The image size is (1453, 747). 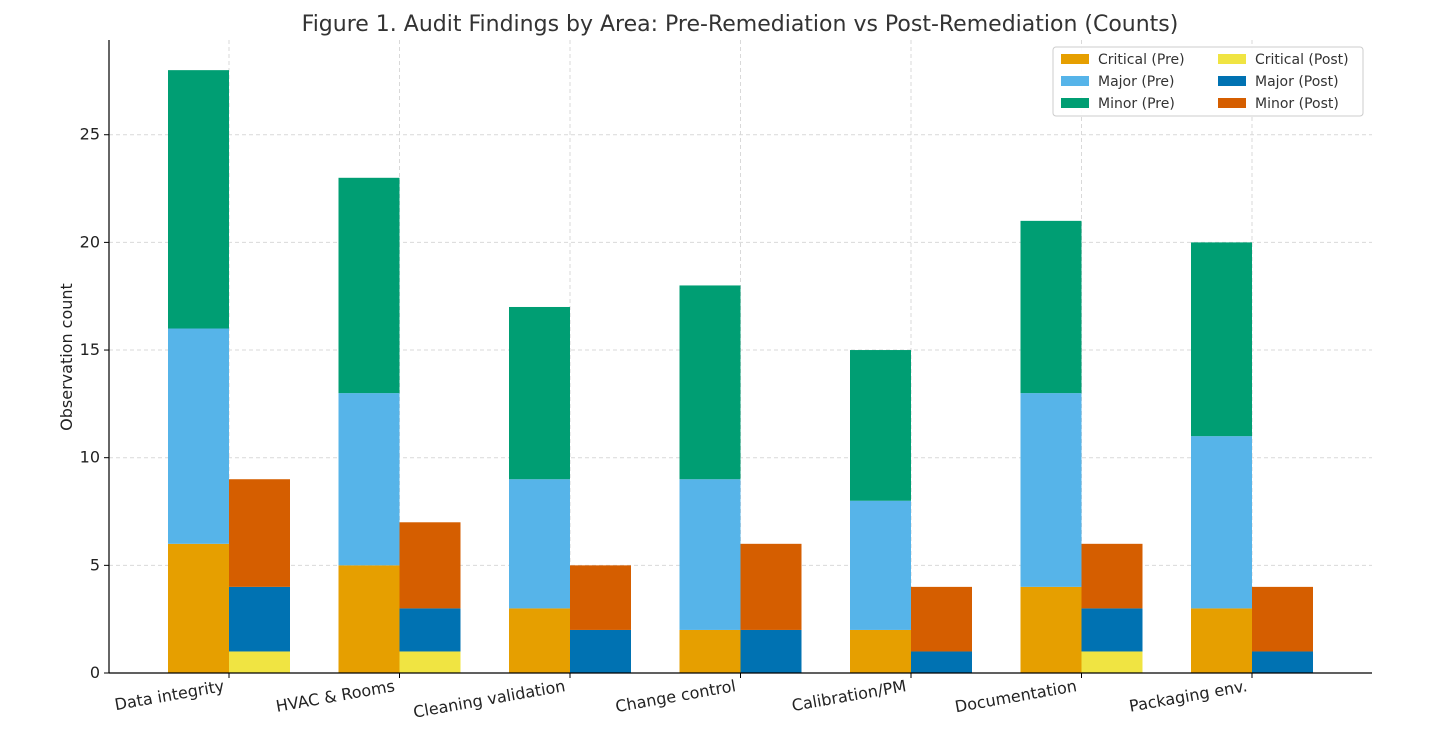 What do you see at coordinates (90, 134) in the screenshot?
I see `y-tick-label: 25` at bounding box center [90, 134].